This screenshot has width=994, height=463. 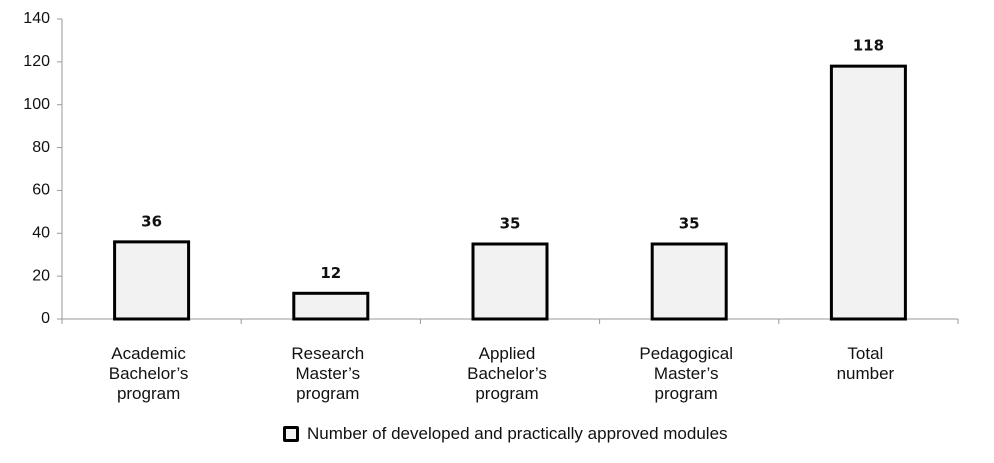 What do you see at coordinates (41, 275) in the screenshot?
I see `y-tick-label: 20` at bounding box center [41, 275].